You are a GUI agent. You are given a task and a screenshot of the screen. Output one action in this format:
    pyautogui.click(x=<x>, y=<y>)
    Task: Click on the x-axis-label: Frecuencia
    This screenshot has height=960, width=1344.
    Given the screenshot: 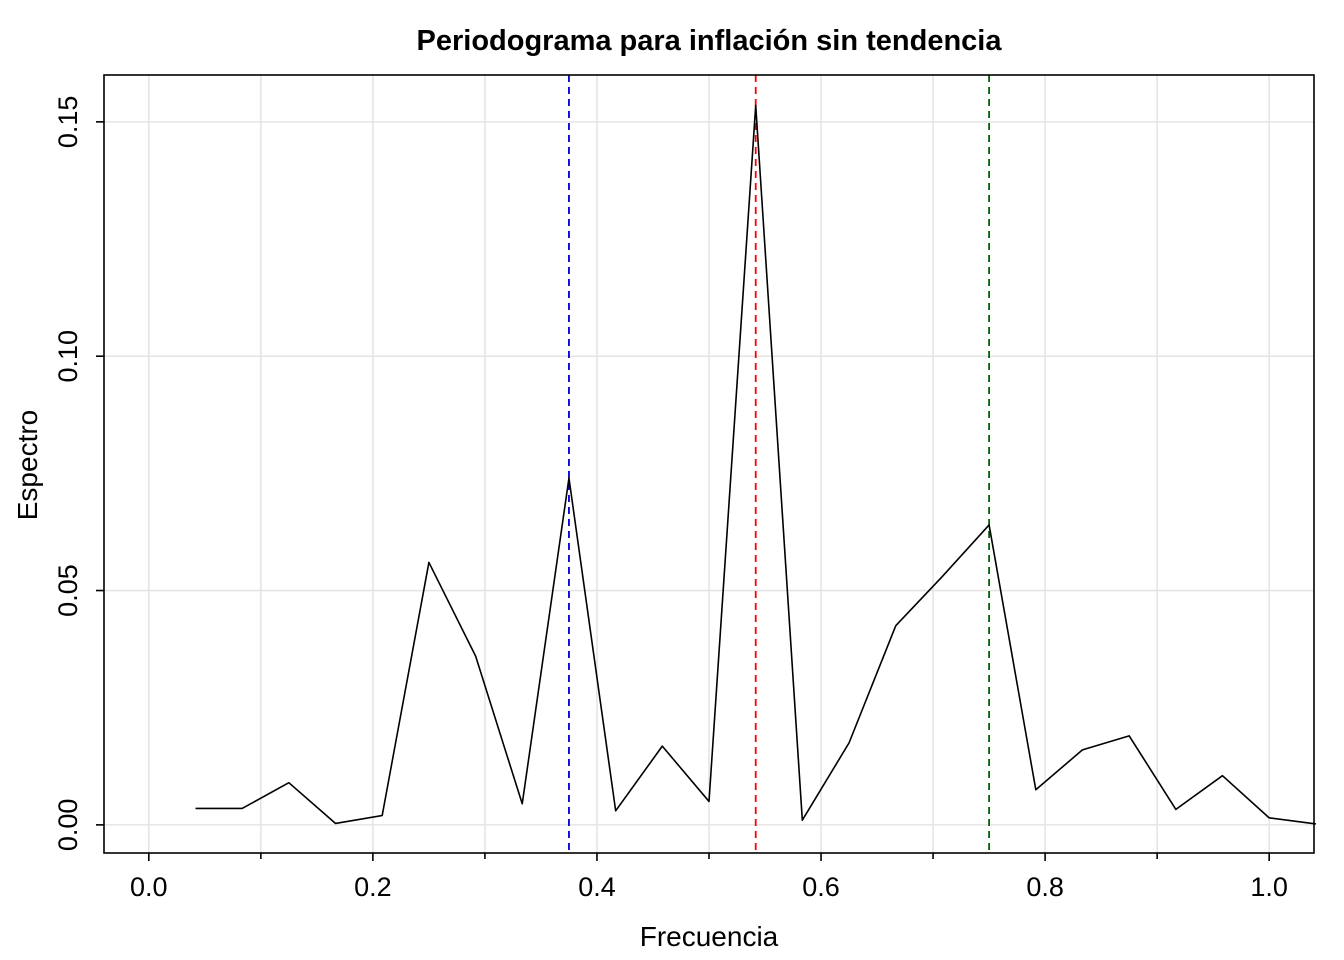 What is the action you would take?
    pyautogui.click(x=709, y=936)
    